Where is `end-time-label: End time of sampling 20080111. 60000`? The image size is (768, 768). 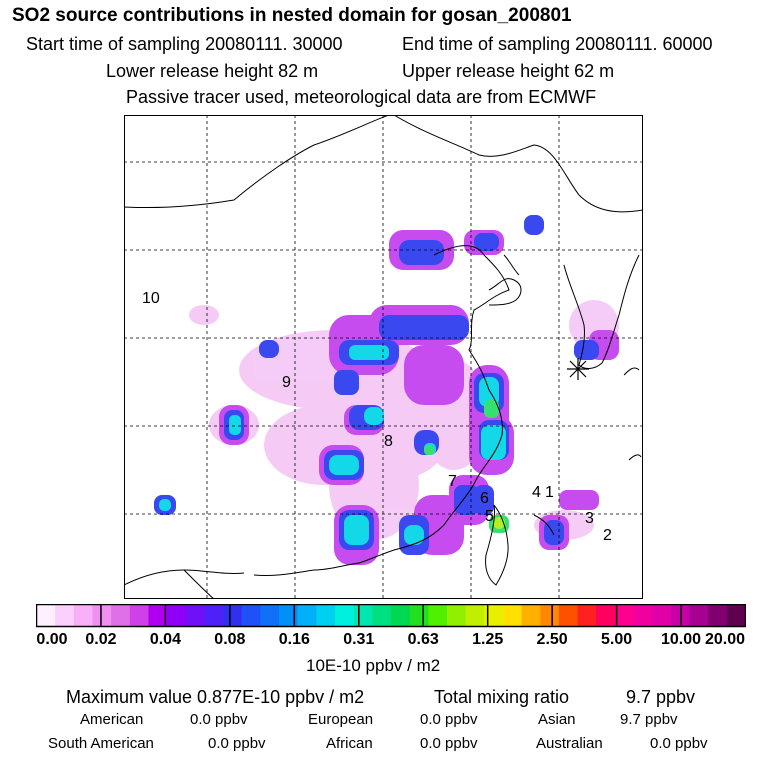
end-time-label: End time of sampling 20080111. 60000 is located at coordinates (557, 44).